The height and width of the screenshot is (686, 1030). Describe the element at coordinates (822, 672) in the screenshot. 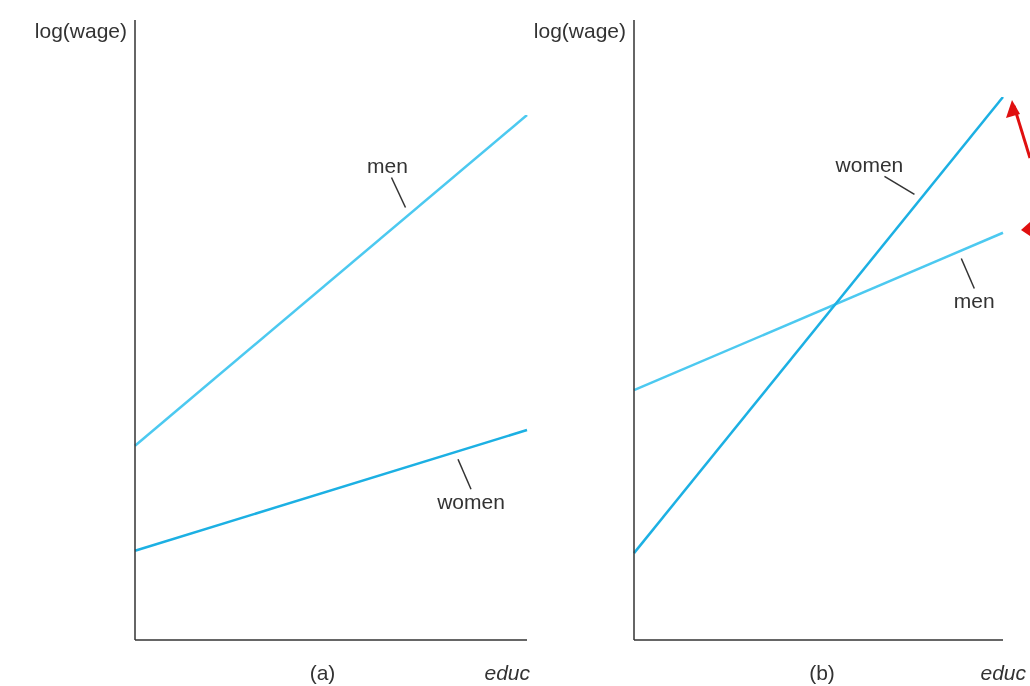

I see `text: (b)` at that location.